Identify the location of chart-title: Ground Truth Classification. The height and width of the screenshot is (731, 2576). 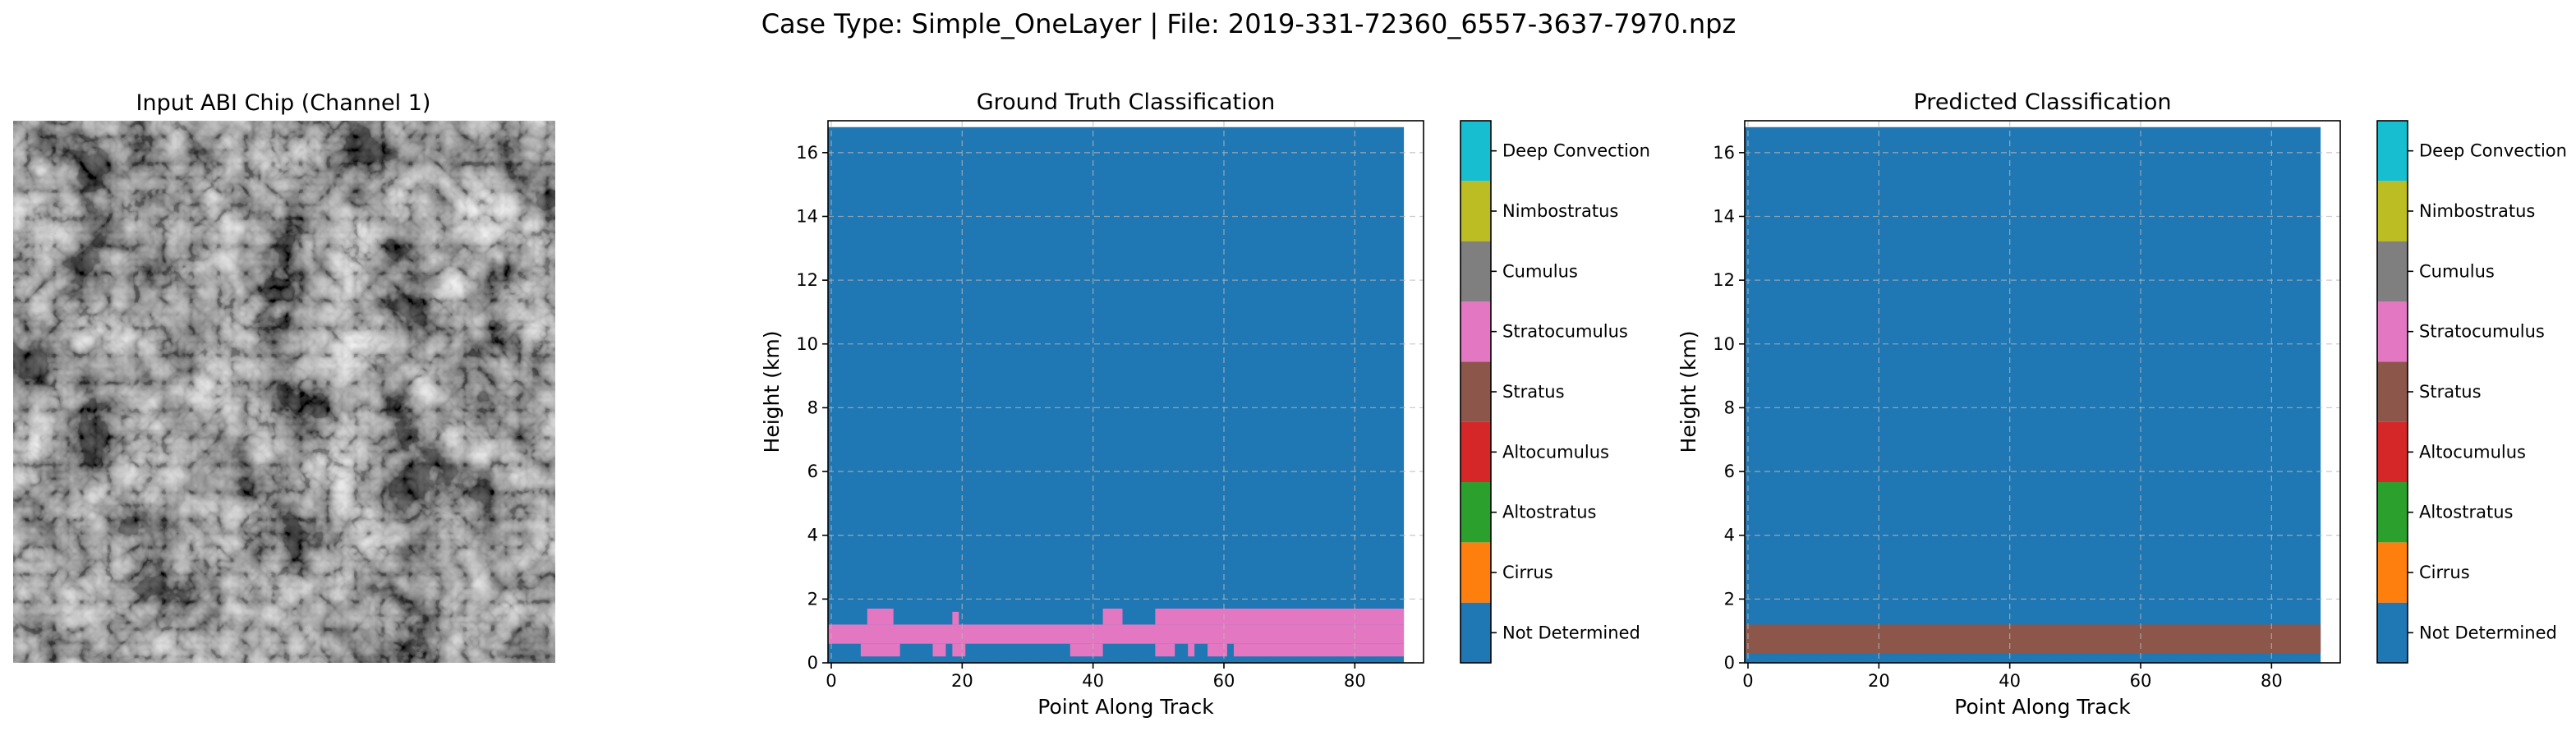
(1126, 102).